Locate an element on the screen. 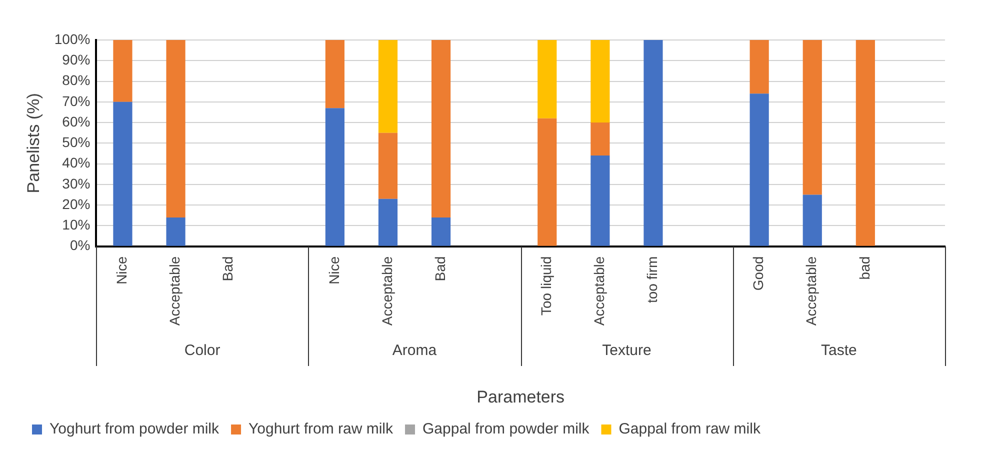  y-tick-label: 60% is located at coordinates (76, 121).